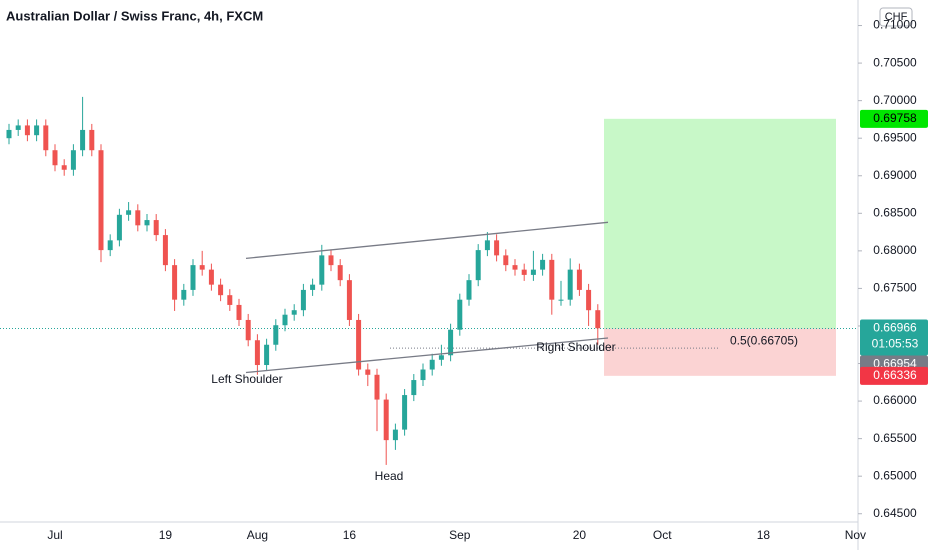  What do you see at coordinates (895, 400) in the screenshot?
I see `y-tick-label: 0.66000` at bounding box center [895, 400].